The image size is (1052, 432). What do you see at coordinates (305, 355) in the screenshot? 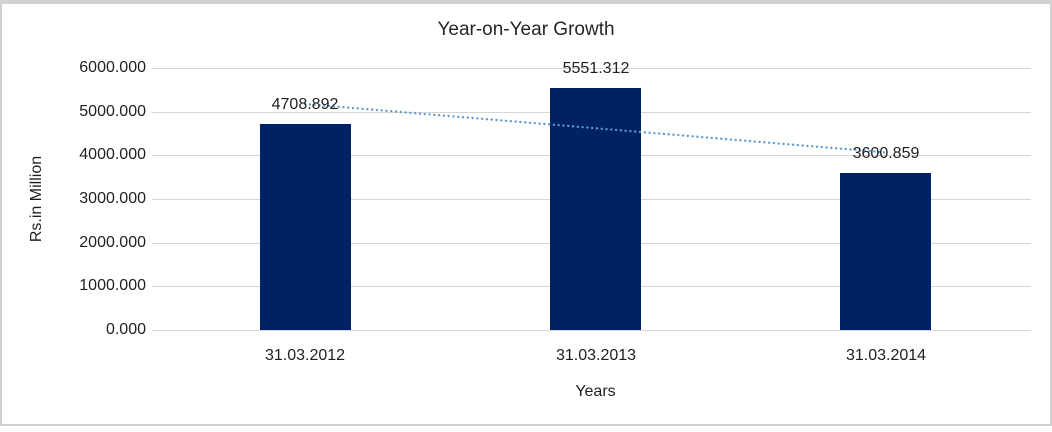
I see `x-axis-tick-label: 31.03.2012` at bounding box center [305, 355].